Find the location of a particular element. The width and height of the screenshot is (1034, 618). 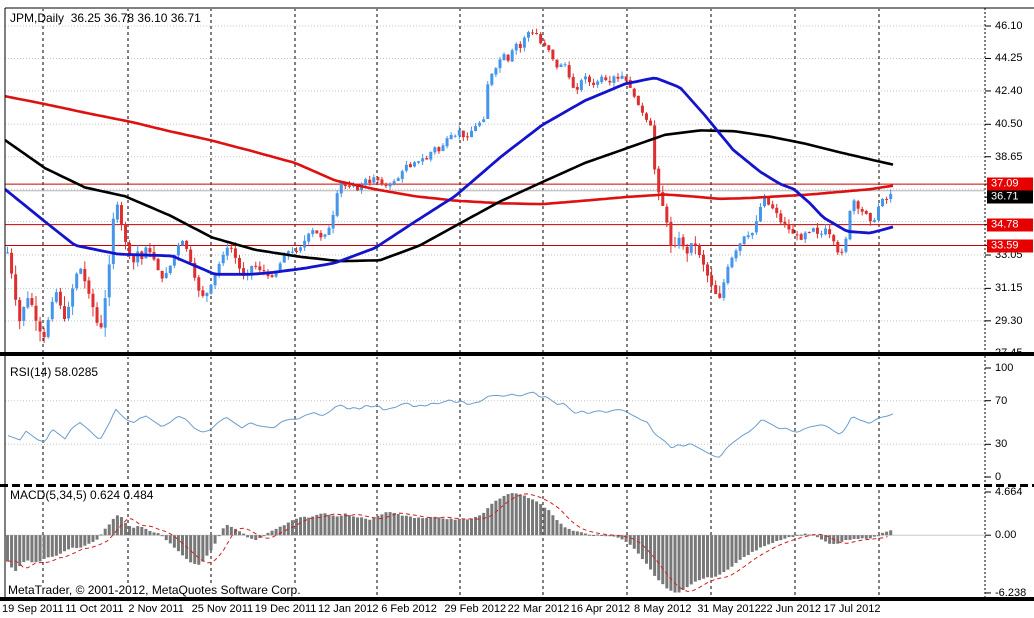

macd-indicator-label: MACD(5,34,5) 0.624 0.484 is located at coordinates (82, 495).